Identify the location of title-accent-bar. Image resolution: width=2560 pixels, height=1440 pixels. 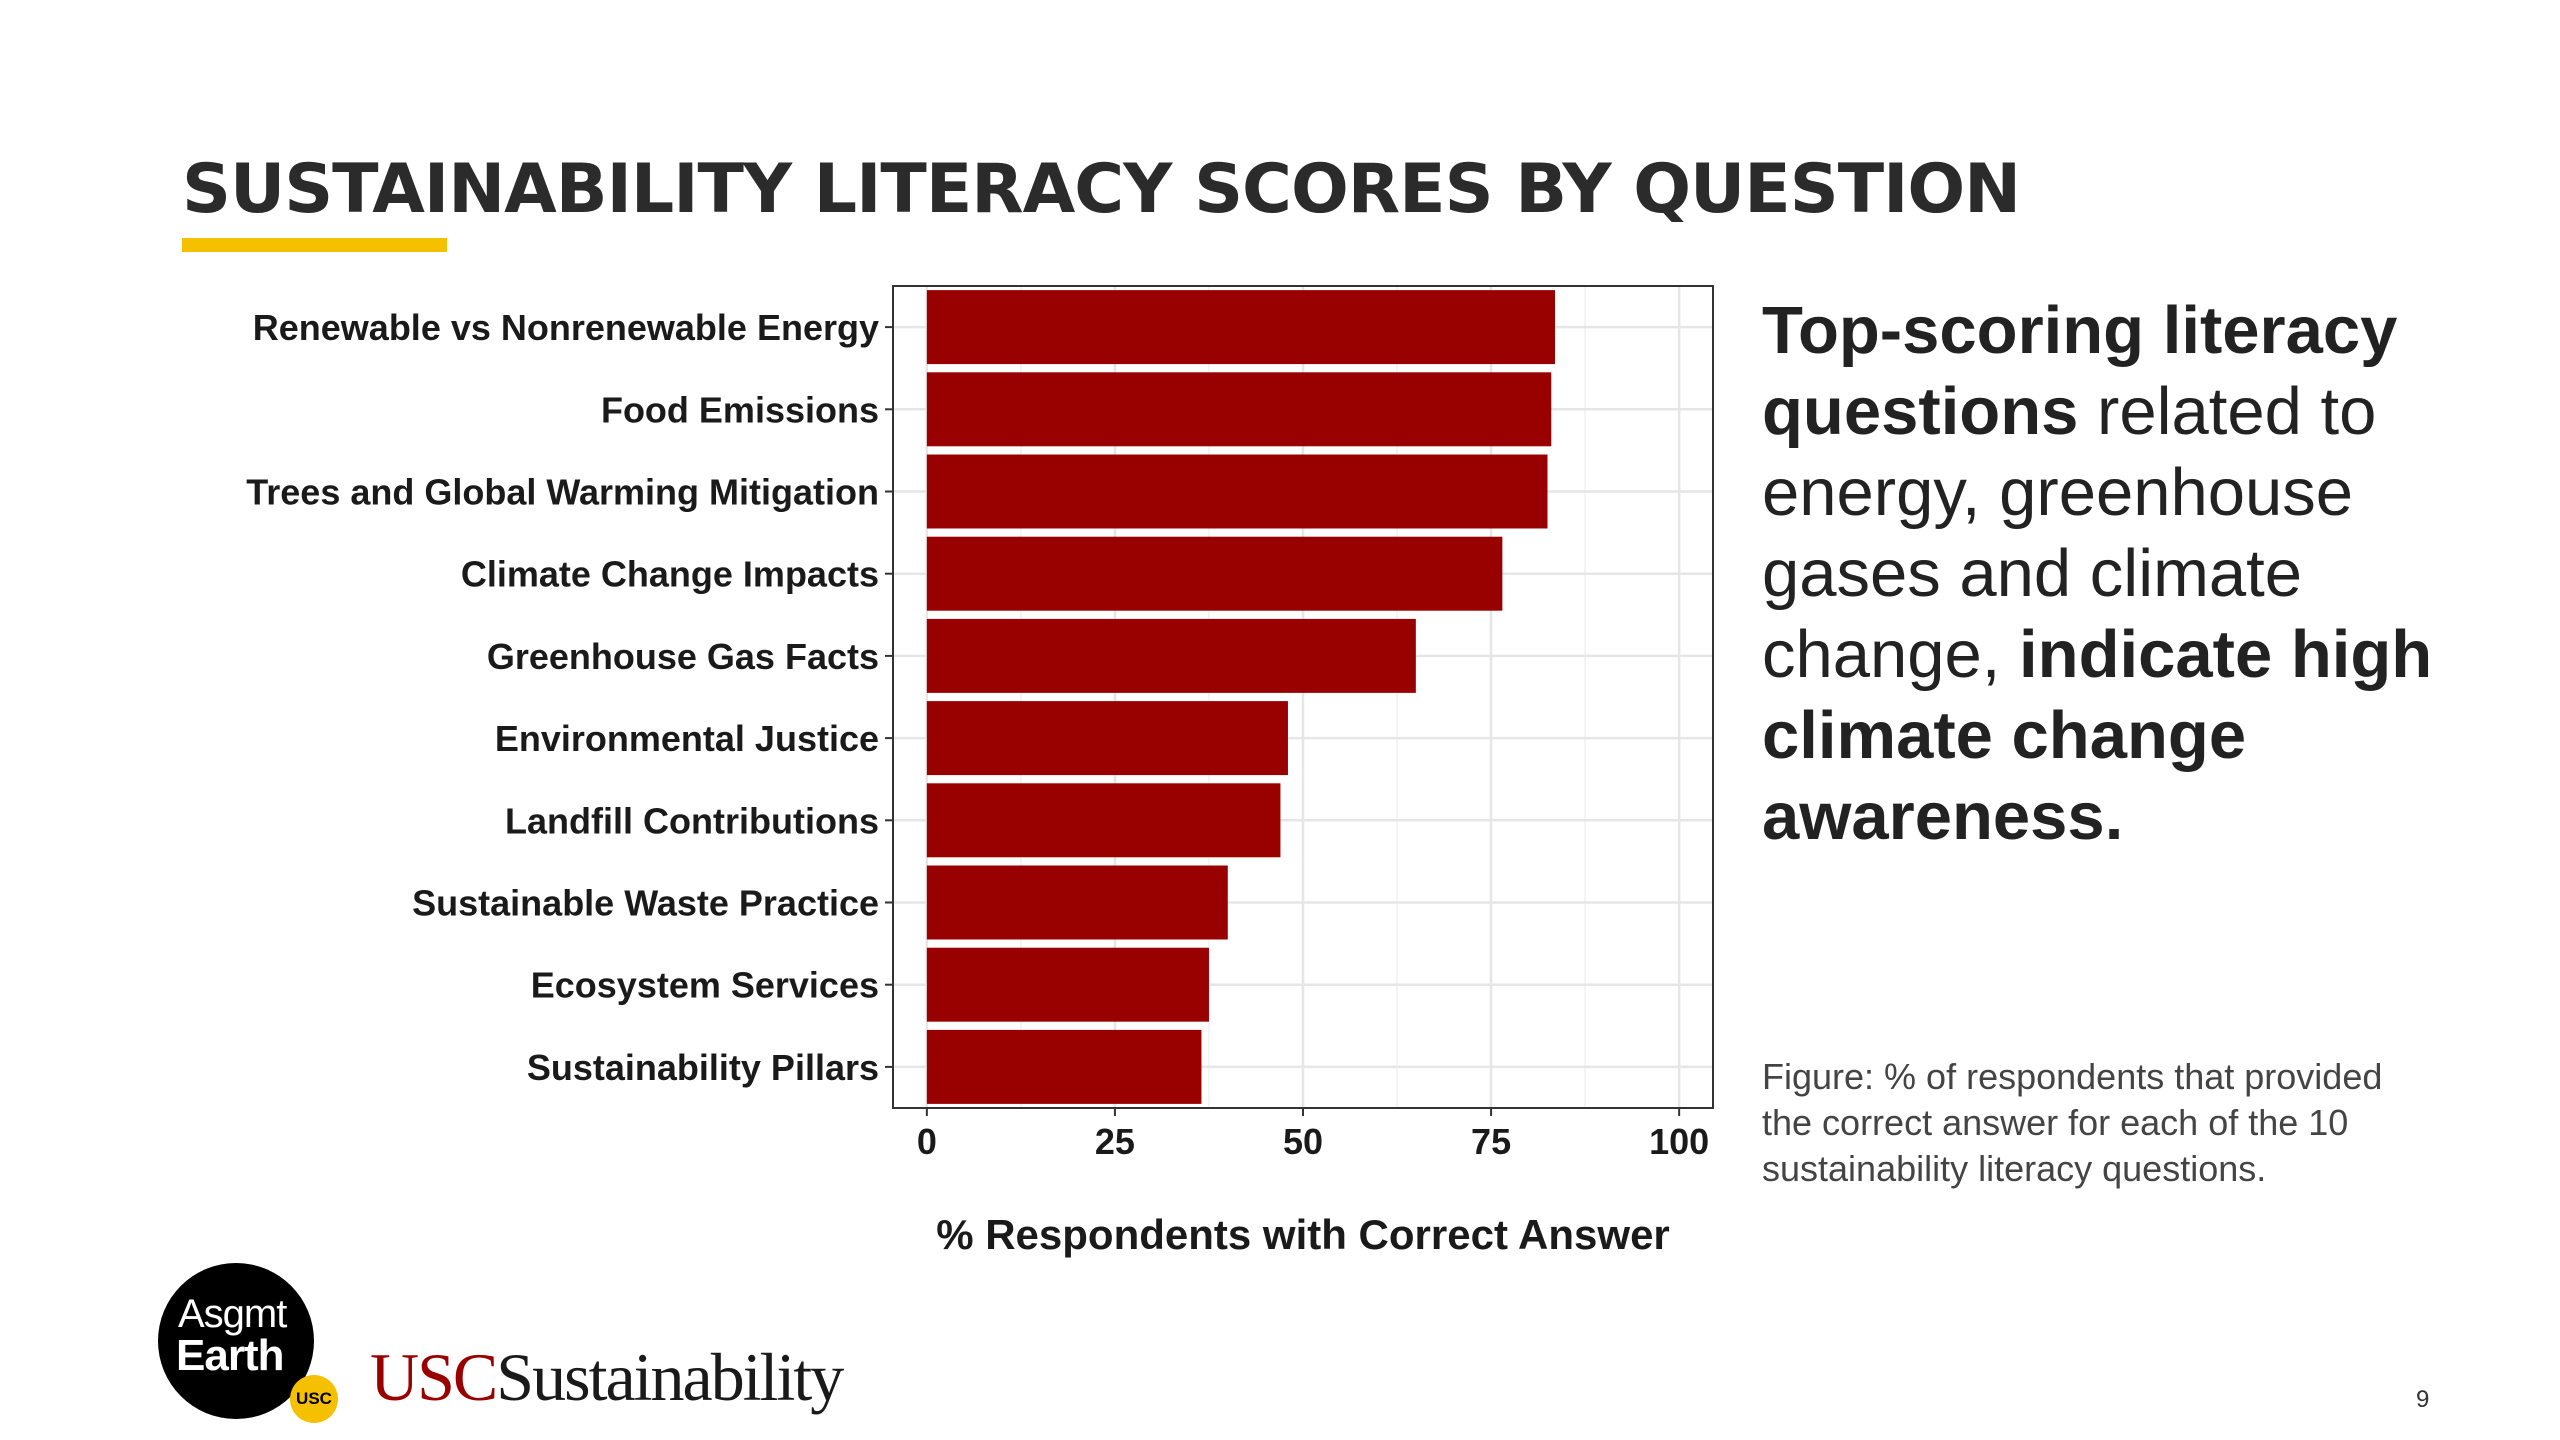
(314, 245).